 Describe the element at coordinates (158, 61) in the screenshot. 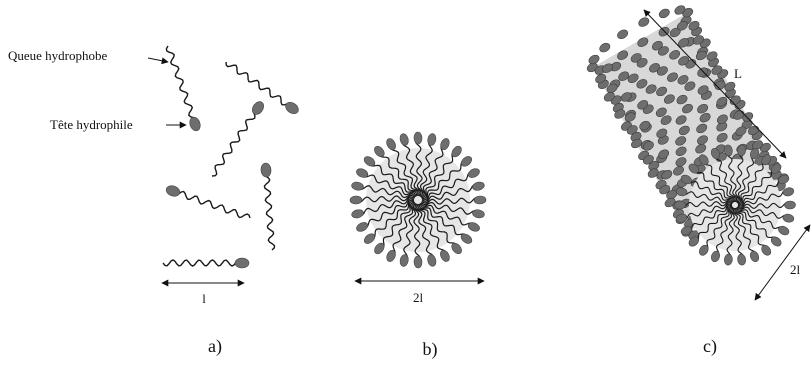

I see `tail-label-pointer` at that location.